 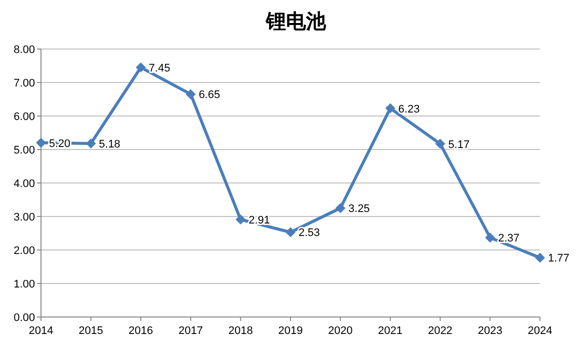 I want to click on y-tick-label: 1.00, so click(x=24, y=284).